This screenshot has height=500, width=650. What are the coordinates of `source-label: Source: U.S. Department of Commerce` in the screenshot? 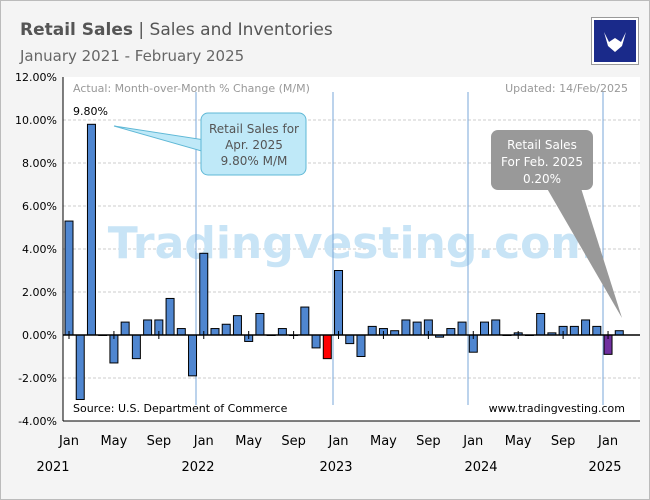 It's located at (180, 408).